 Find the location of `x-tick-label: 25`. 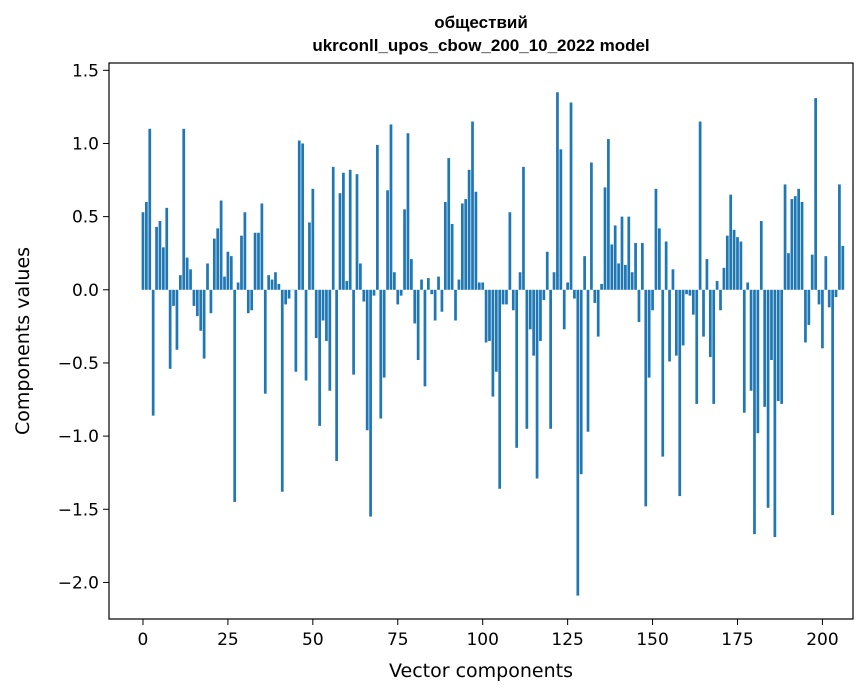

x-tick-label: 25 is located at coordinates (228, 640).